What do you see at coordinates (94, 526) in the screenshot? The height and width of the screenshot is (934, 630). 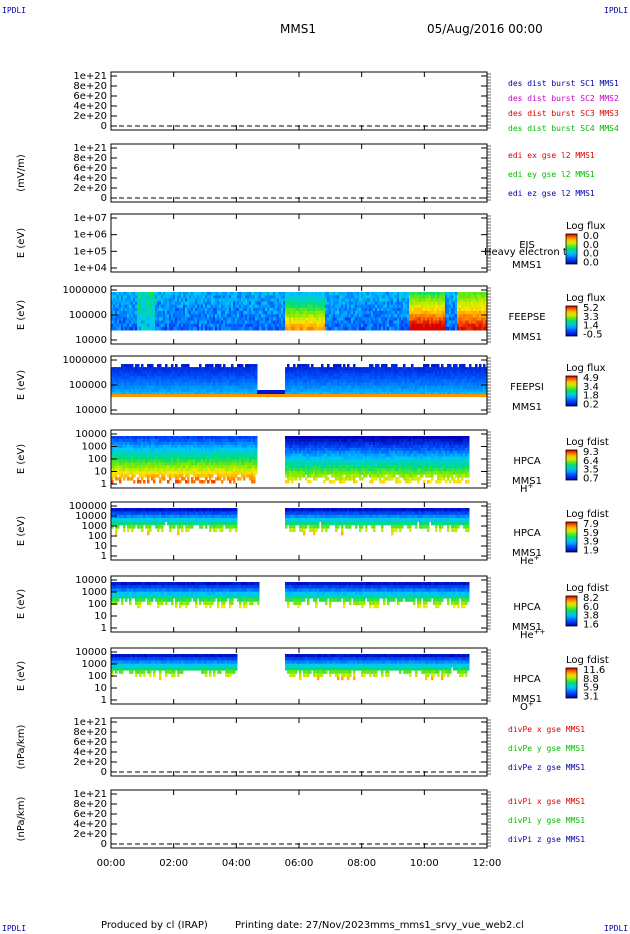 I see `hpca-he-ytick-label: 1000` at bounding box center [94, 526].